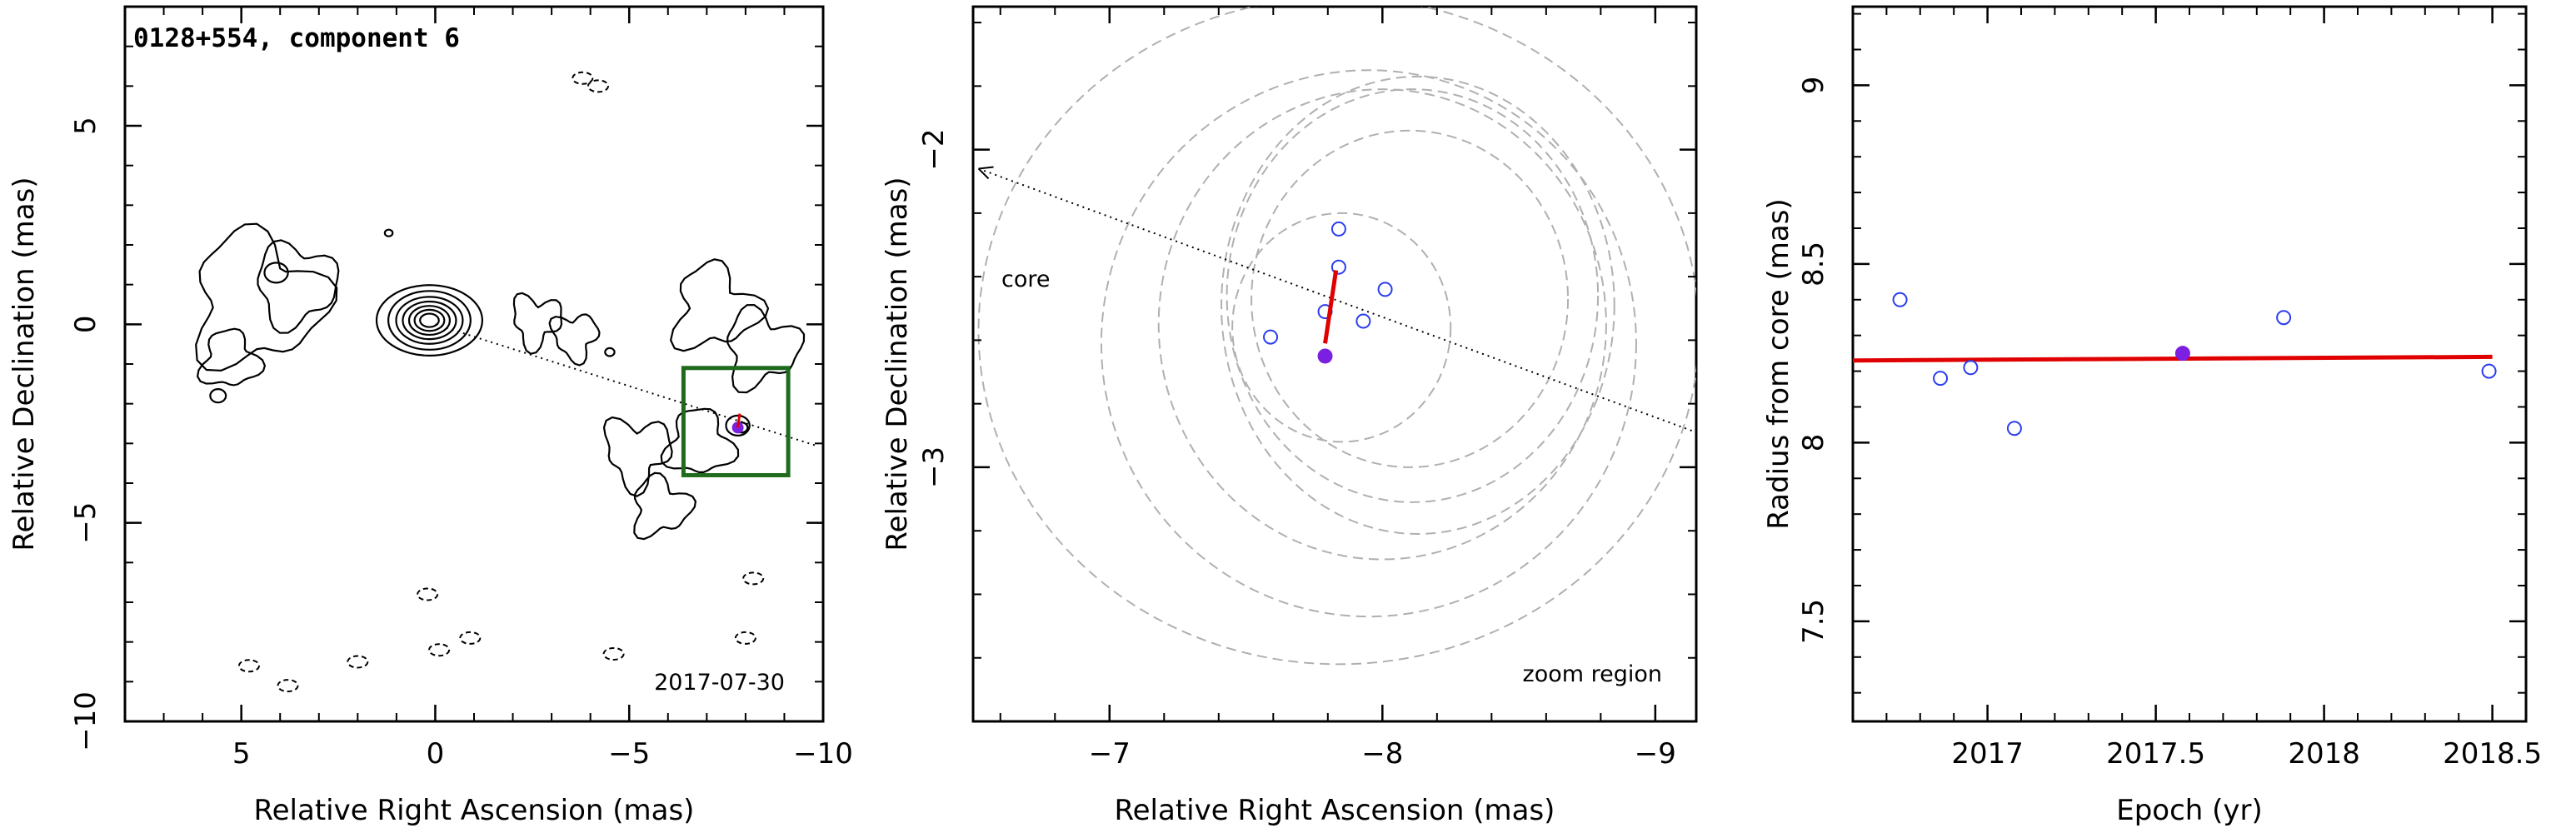  What do you see at coordinates (2189, 810) in the screenshot?
I see `x-axis-title: Epoch (yr)` at bounding box center [2189, 810].